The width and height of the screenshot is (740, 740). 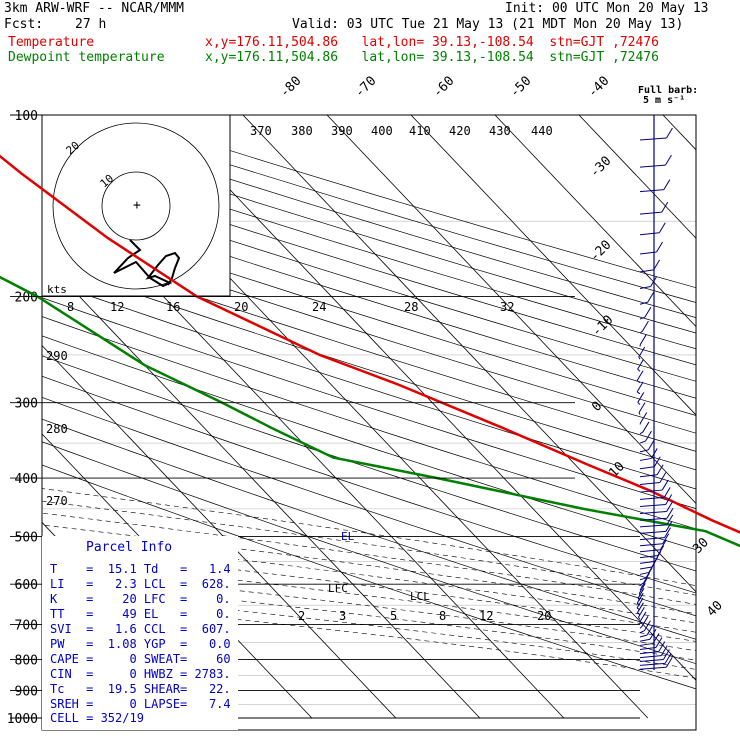 What do you see at coordinates (365, 87) in the screenshot?
I see `isotherm-label: -70` at bounding box center [365, 87].